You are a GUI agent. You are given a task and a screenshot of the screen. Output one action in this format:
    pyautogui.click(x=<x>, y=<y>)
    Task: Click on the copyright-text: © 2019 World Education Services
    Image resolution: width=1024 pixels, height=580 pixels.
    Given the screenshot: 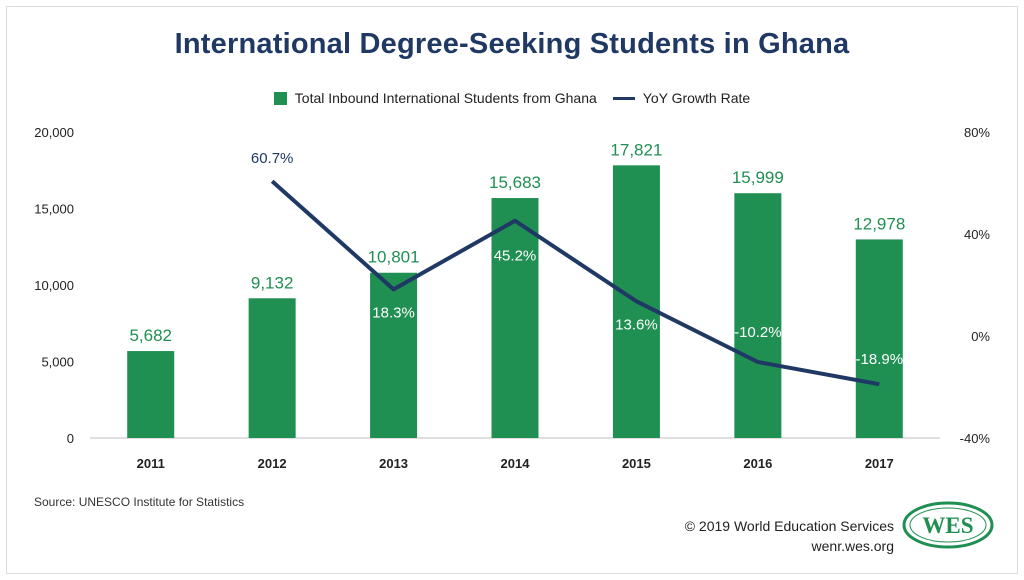 What is the action you would take?
    pyautogui.click(x=789, y=526)
    